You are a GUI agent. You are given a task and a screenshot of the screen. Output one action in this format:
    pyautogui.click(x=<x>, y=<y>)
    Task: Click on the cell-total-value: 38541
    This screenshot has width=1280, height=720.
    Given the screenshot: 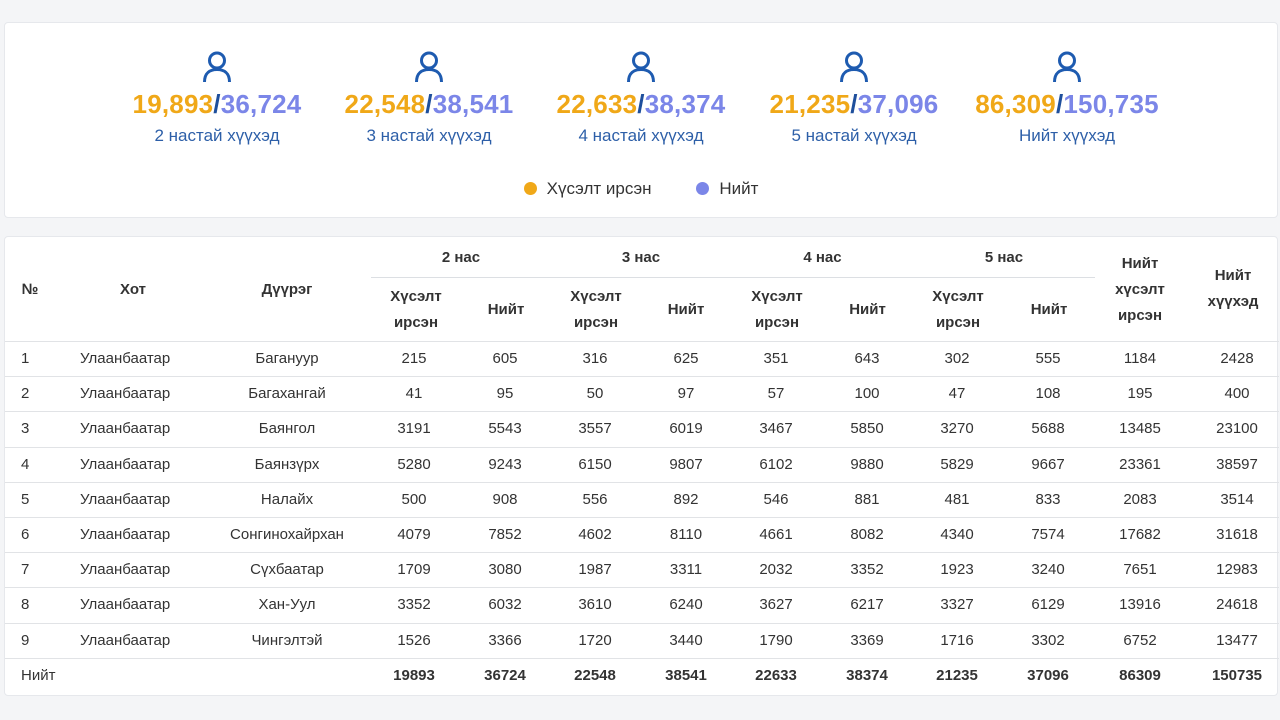 What is the action you would take?
    pyautogui.click(x=686, y=675)
    